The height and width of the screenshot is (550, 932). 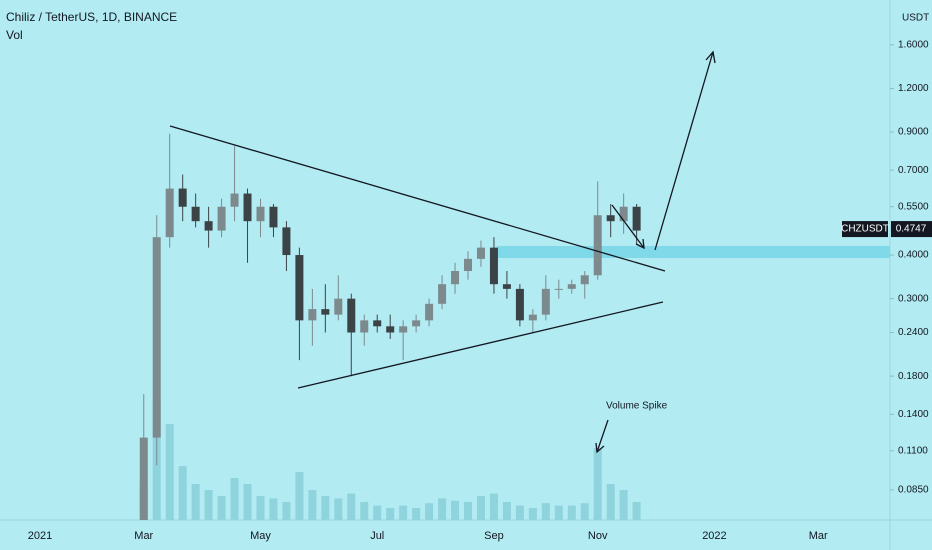 I want to click on price-tag, so click(x=911, y=229).